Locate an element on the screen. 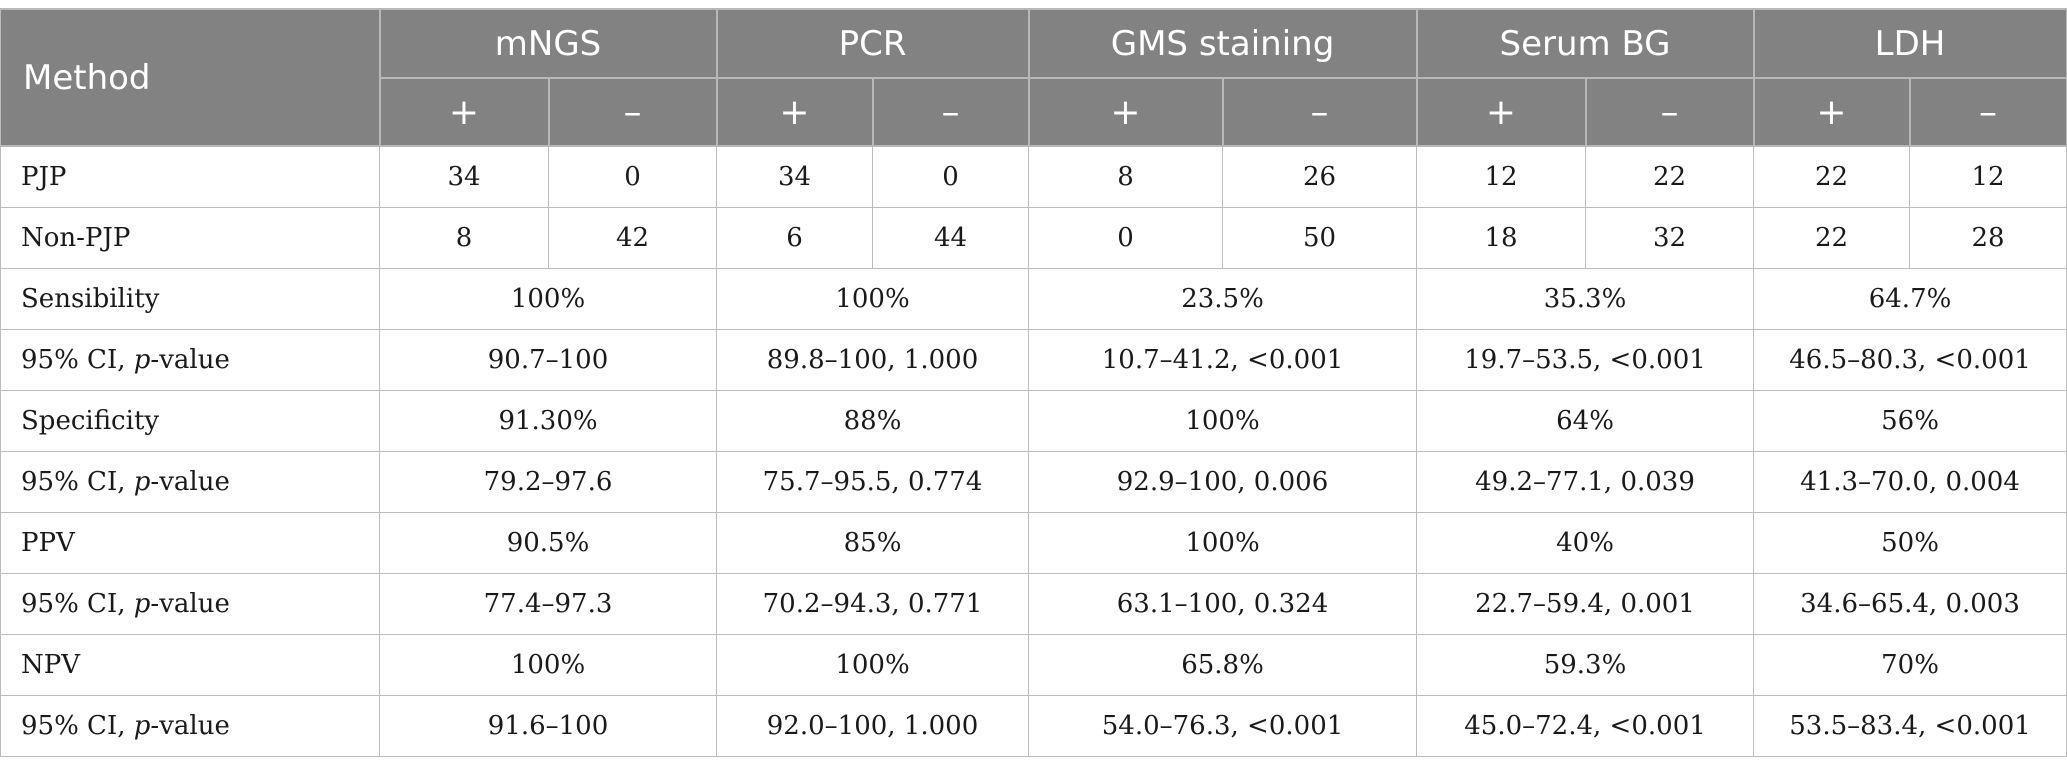 Image resolution: width=2067 pixels, height=777 pixels. row-label: Sensibility is located at coordinates (190, 299).